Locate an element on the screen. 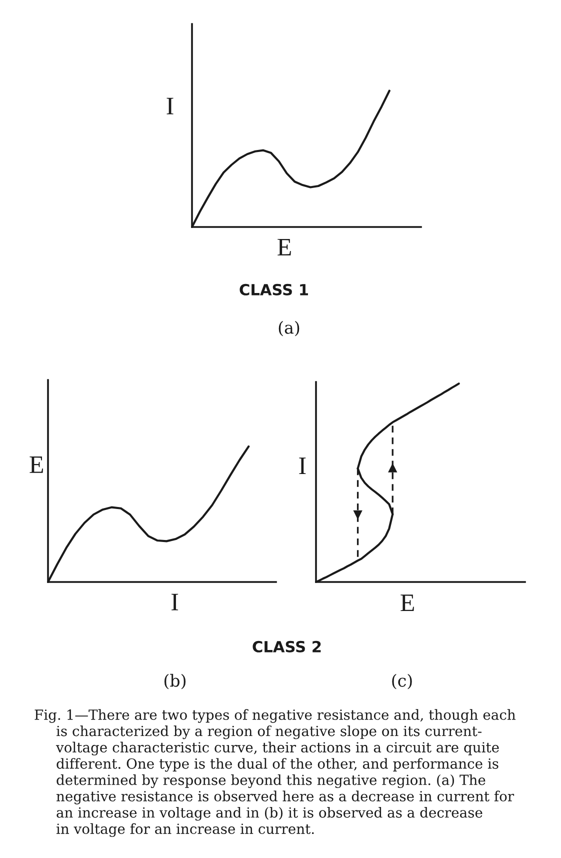 This screenshot has width=561, height=858. x-axis-title: I is located at coordinates (175, 602).